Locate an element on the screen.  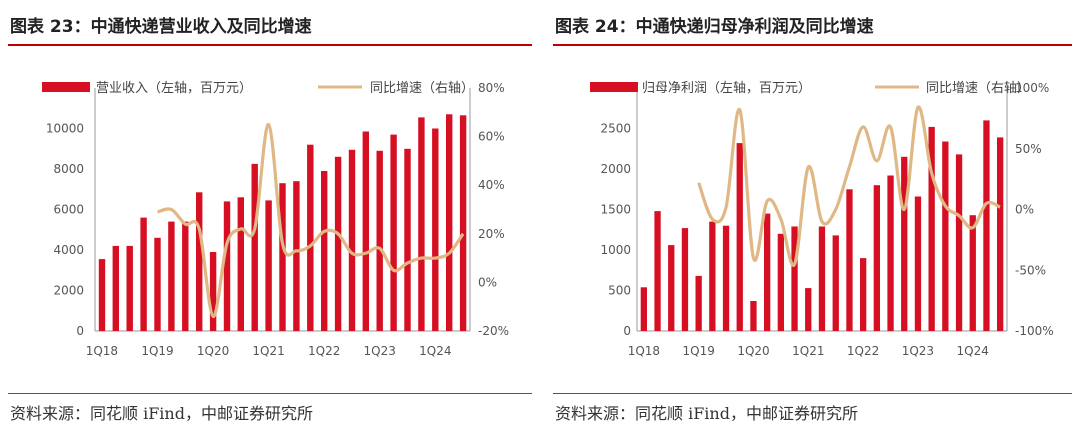
legend: 归母净利润（左轴，百万元） 同比增速（右轴） is located at coordinates (810, 88).